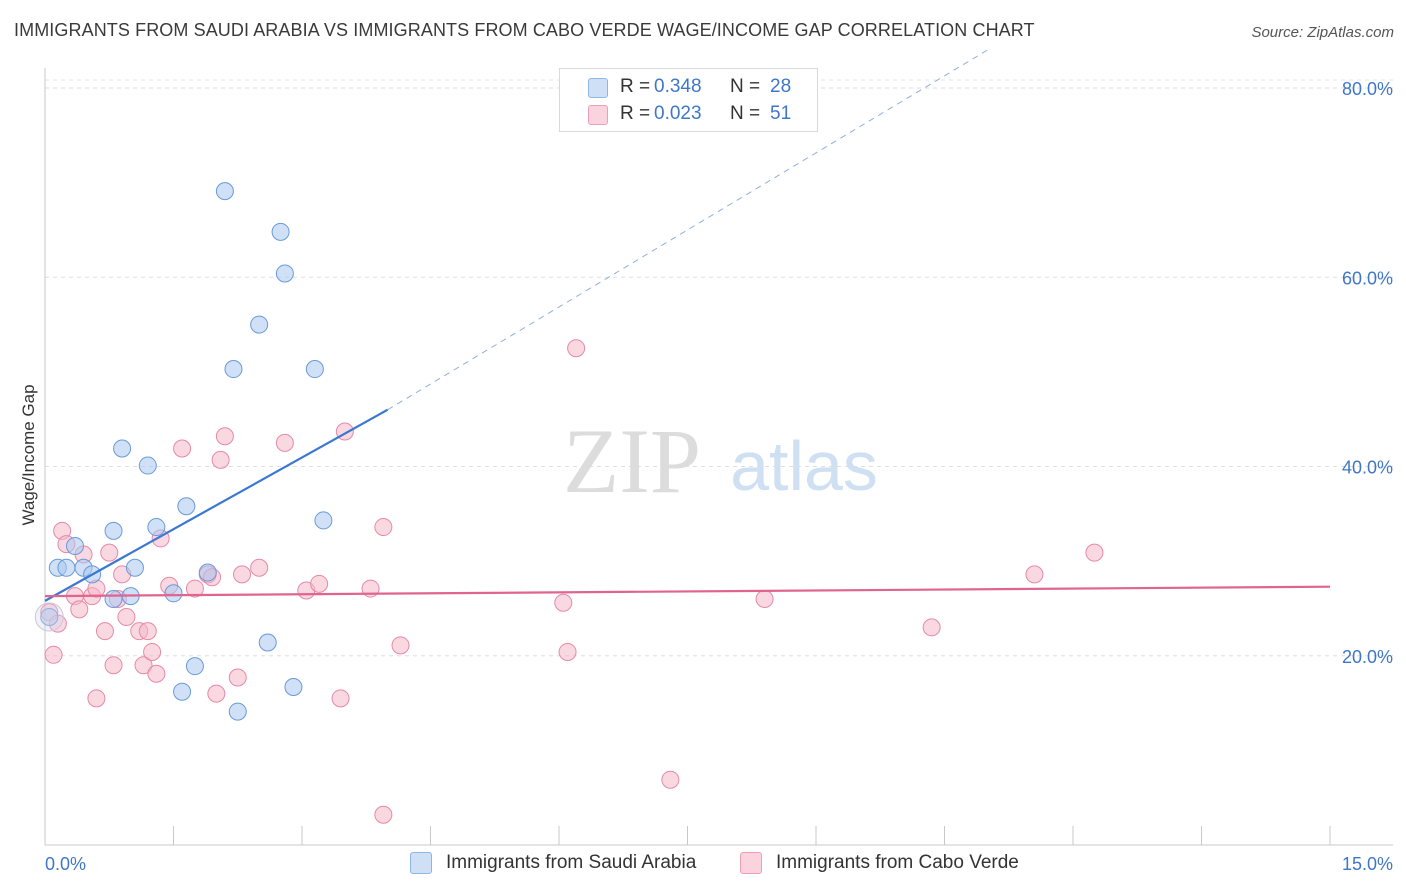 The image size is (1406, 892). I want to click on bottom-legend-saudi-arabia: Immigrants from Saudi Arabia, so click(553, 863).